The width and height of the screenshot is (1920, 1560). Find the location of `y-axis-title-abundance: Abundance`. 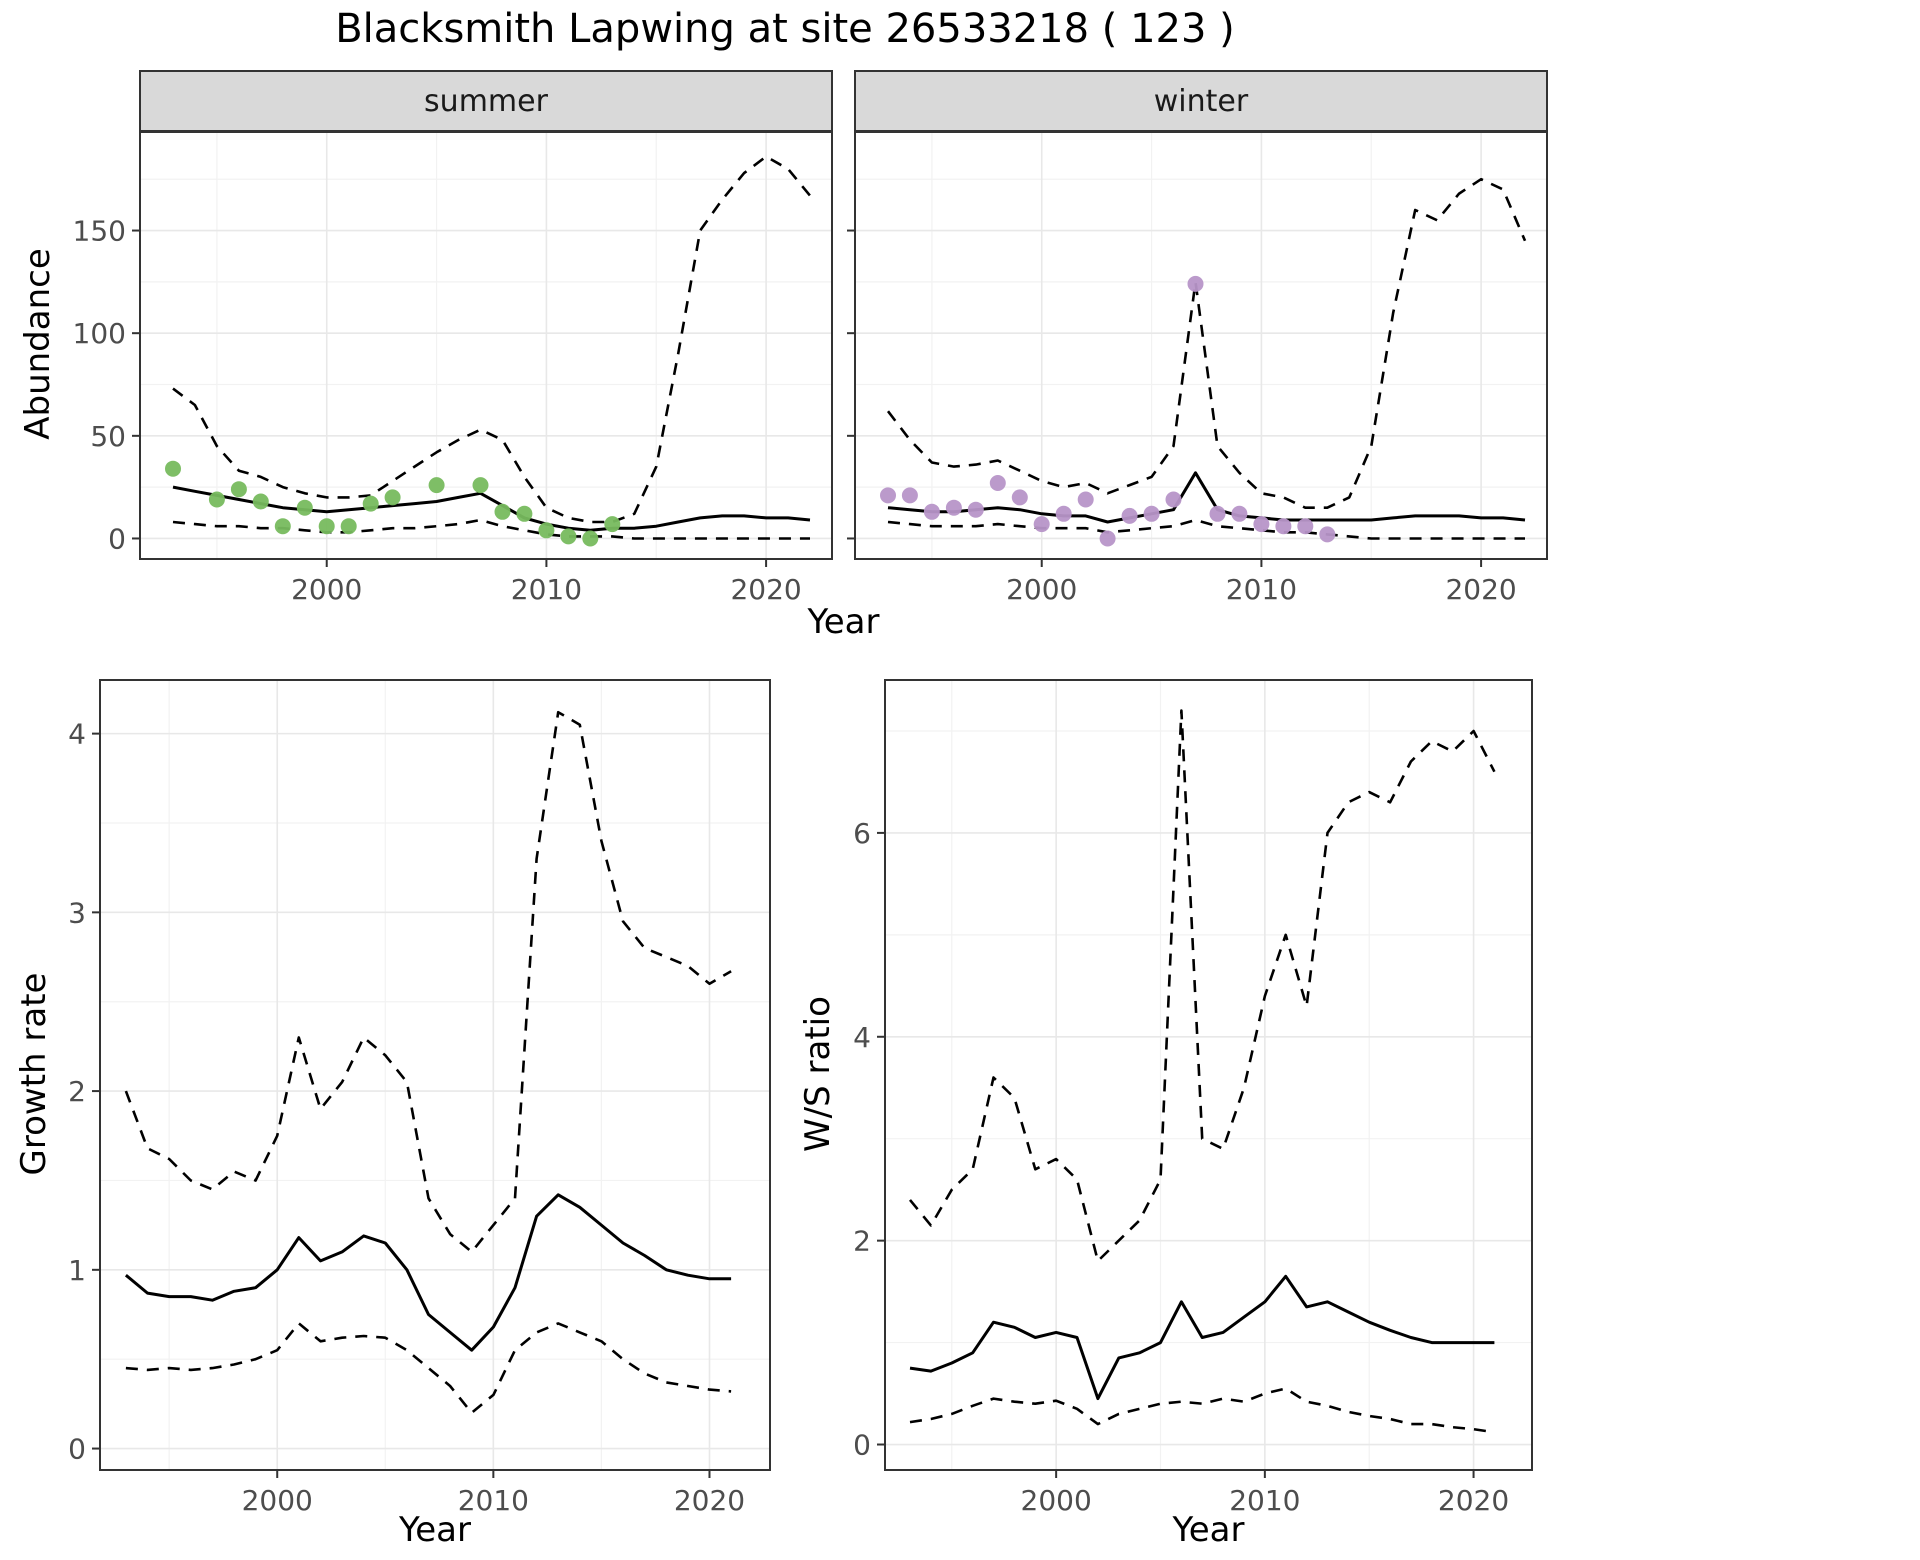

y-axis-title-abundance: Abundance is located at coordinates (38, 344).